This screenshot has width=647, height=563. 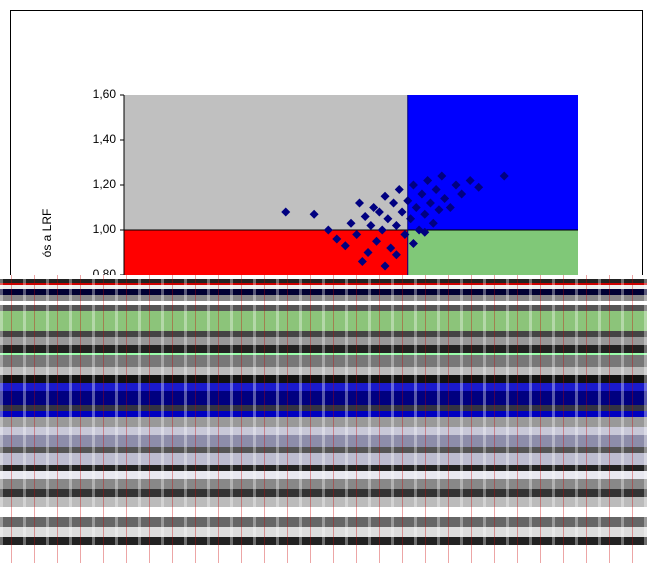 What do you see at coordinates (105, 184) in the screenshot?
I see `y-tick-label: 1,20` at bounding box center [105, 184].